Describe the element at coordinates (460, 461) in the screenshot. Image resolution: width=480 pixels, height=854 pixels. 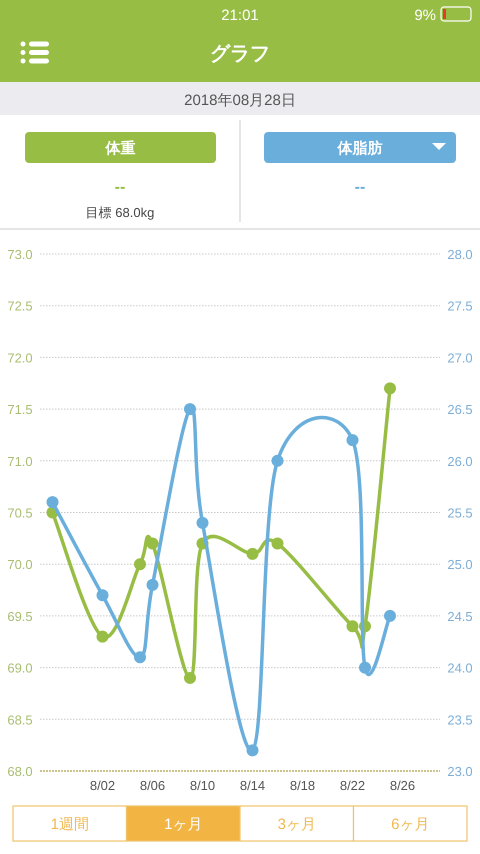
I see `y2-tick-label: 26.0` at that location.